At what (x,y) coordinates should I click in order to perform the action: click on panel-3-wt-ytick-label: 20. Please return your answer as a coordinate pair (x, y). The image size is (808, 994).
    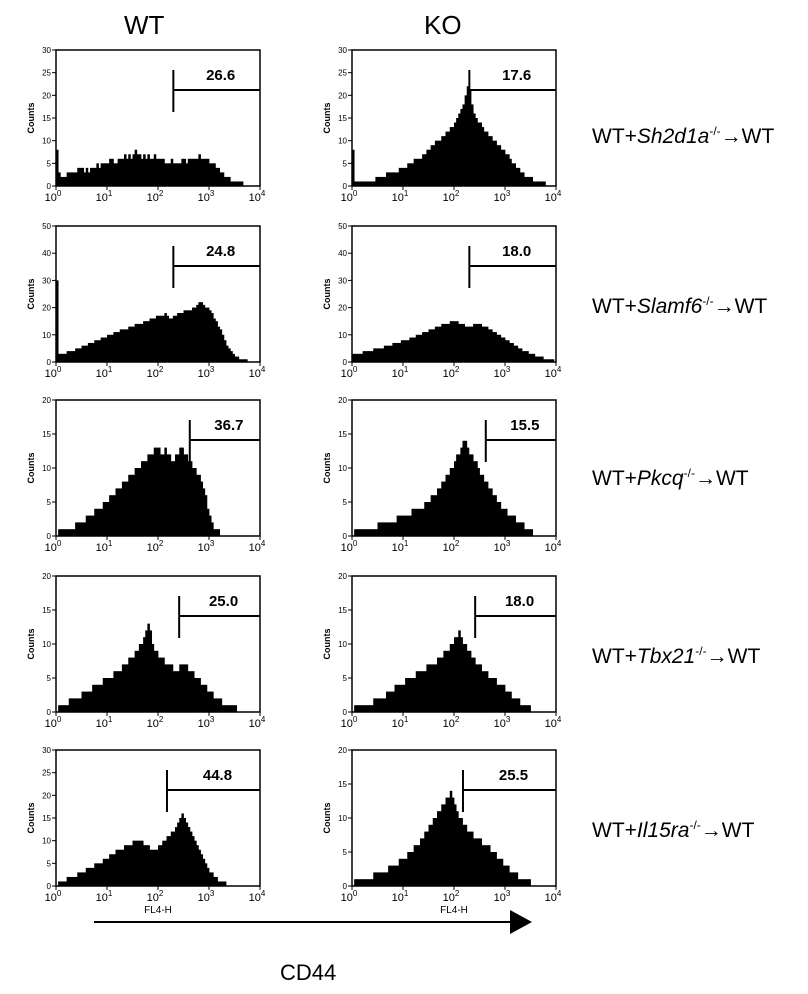
    Looking at the image, I should click on (46, 576).